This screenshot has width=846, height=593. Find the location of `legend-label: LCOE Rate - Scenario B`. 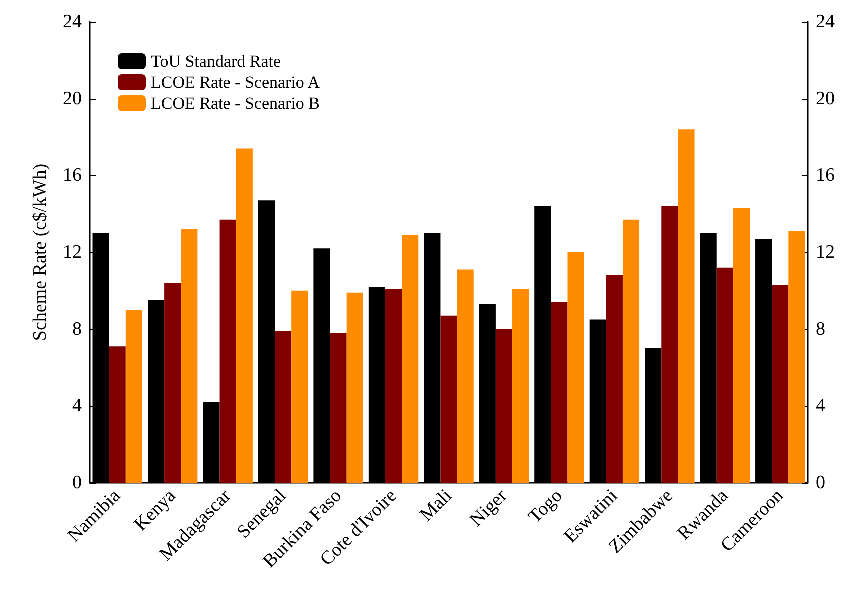

legend-label: LCOE Rate - Scenario B is located at coordinates (235, 103).